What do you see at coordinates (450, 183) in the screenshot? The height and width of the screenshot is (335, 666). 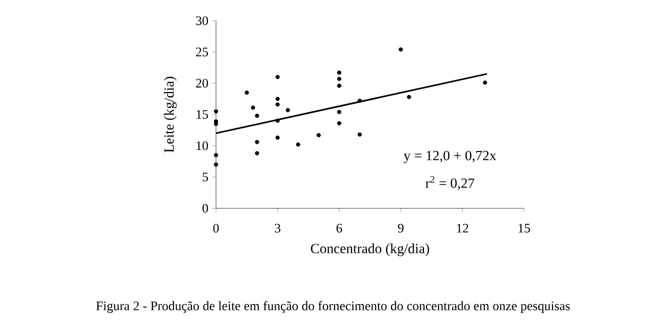 I see `annotation: r$^{2}$ = 0,27` at bounding box center [450, 183].